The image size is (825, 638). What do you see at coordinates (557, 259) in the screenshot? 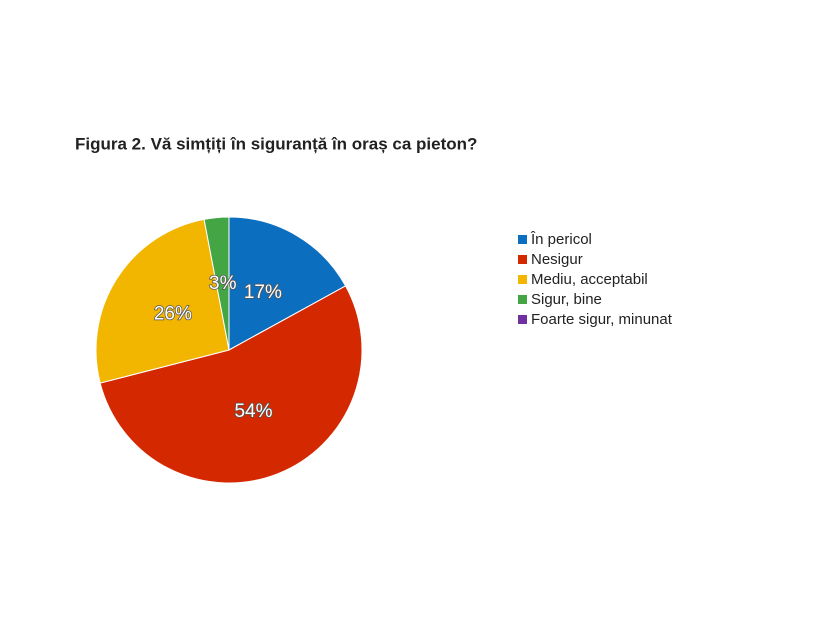
I see `legend-label: Nesigur` at bounding box center [557, 259].